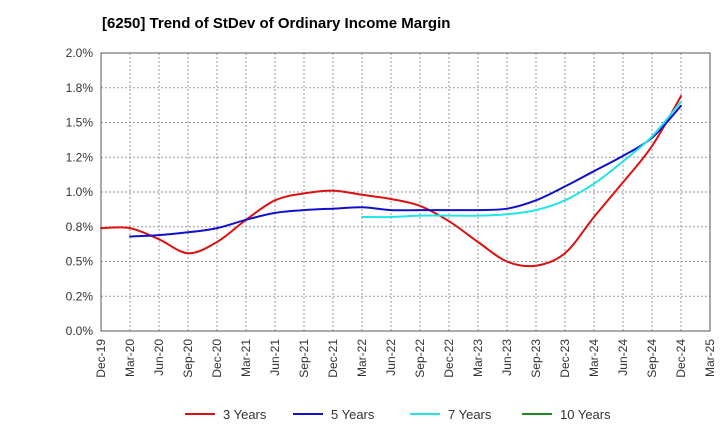  I want to click on x-tick-label: Sep-20, so click(188, 358).